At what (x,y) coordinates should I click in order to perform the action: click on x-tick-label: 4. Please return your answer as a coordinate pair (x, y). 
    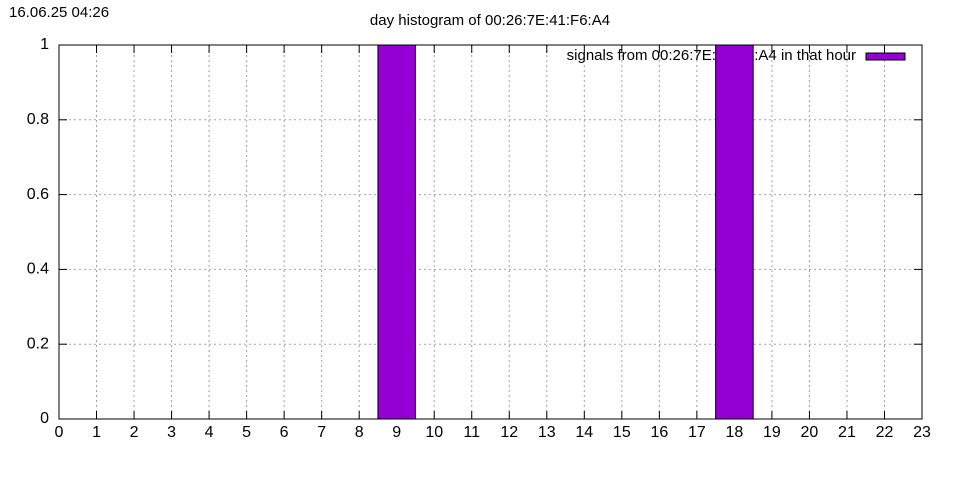
    Looking at the image, I should click on (209, 432).